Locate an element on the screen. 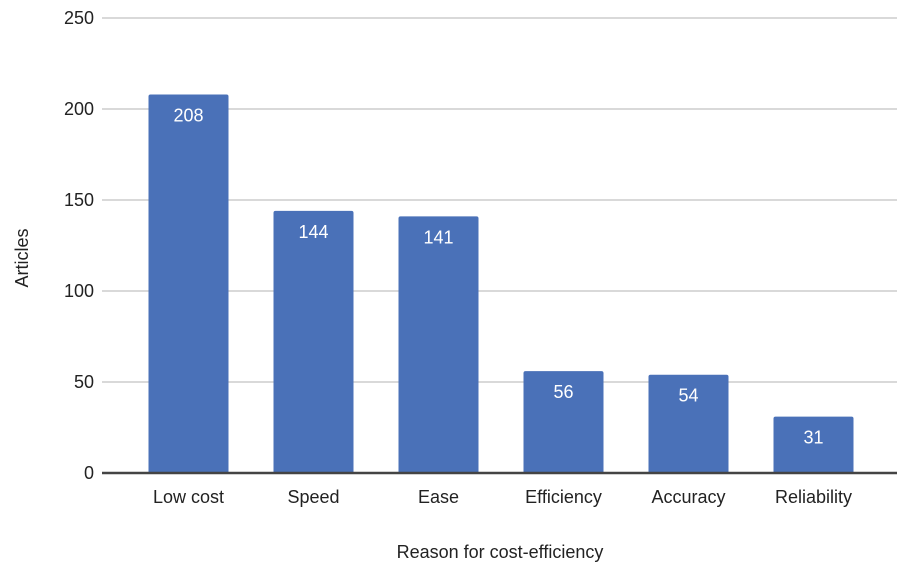  x-tick-label: Reliability is located at coordinates (813, 497).